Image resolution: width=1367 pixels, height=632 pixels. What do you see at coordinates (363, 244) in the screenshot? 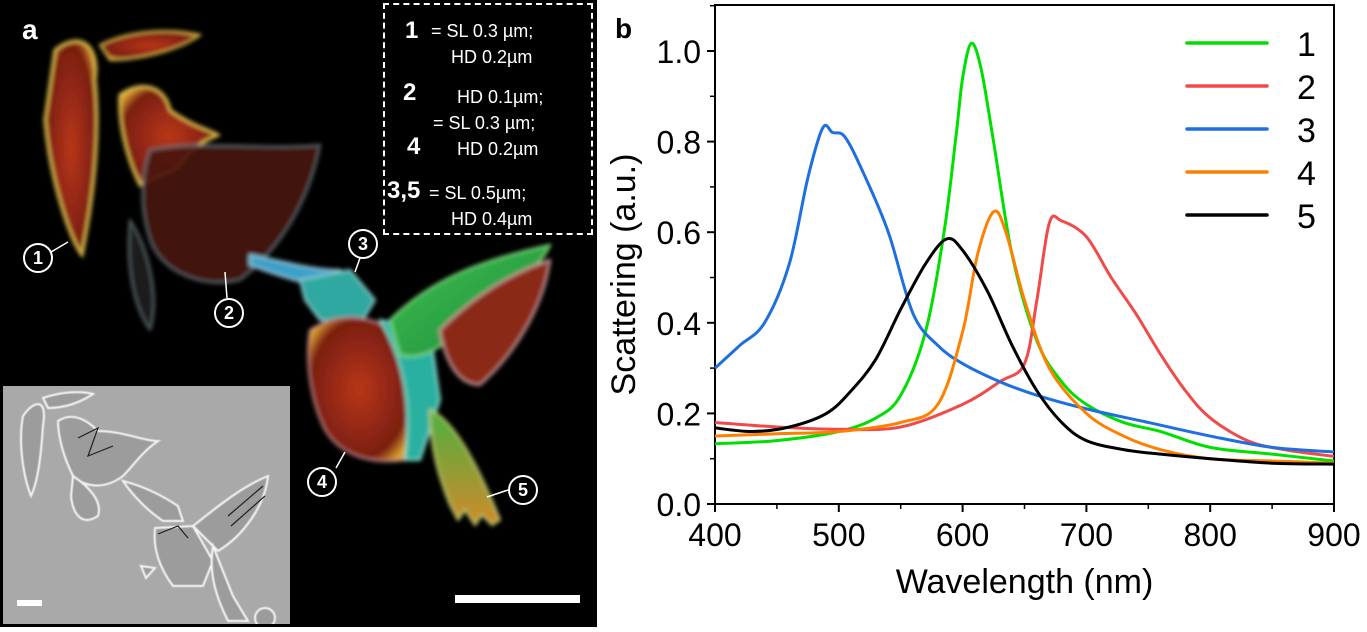
I see `callout-3: 3` at bounding box center [363, 244].